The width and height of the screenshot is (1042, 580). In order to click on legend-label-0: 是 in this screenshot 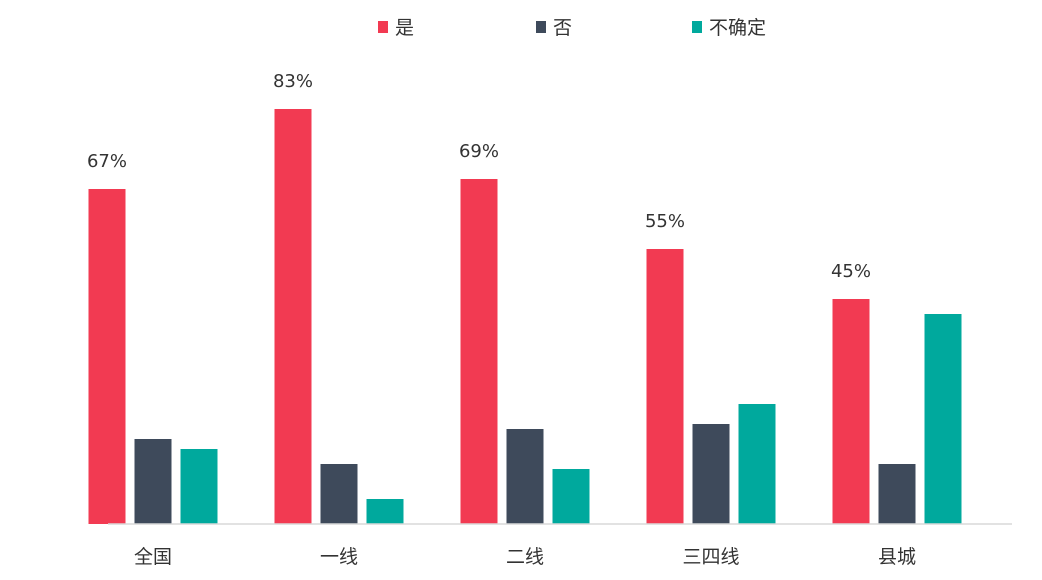, I will do `click(404, 28)`.